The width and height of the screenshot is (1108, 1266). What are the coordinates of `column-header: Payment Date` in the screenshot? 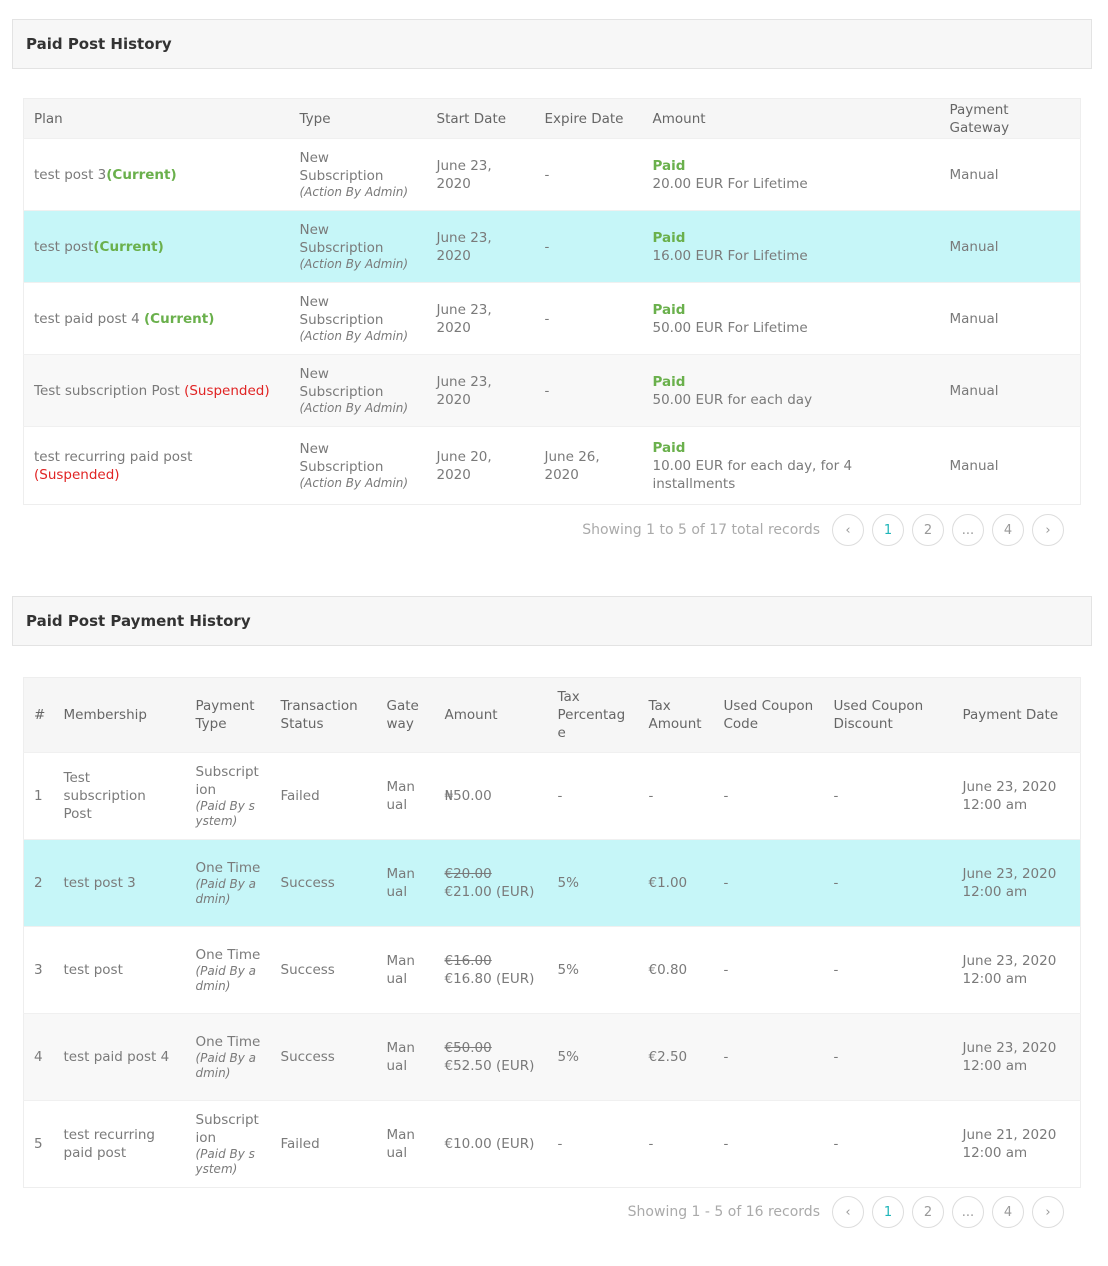 It's located at (1016, 715).